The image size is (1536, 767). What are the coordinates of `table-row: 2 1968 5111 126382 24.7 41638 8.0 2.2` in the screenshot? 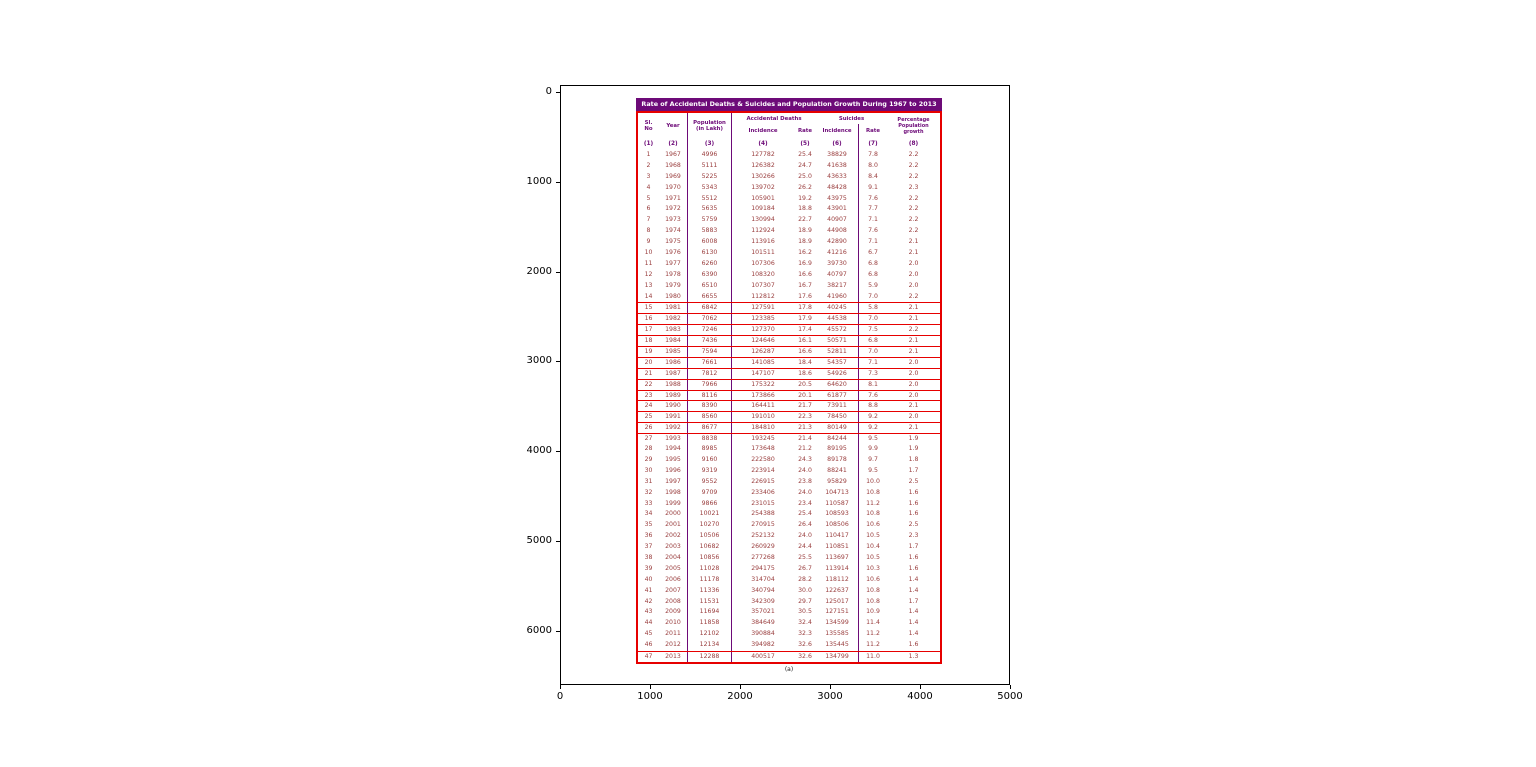 It's located at (789, 166).